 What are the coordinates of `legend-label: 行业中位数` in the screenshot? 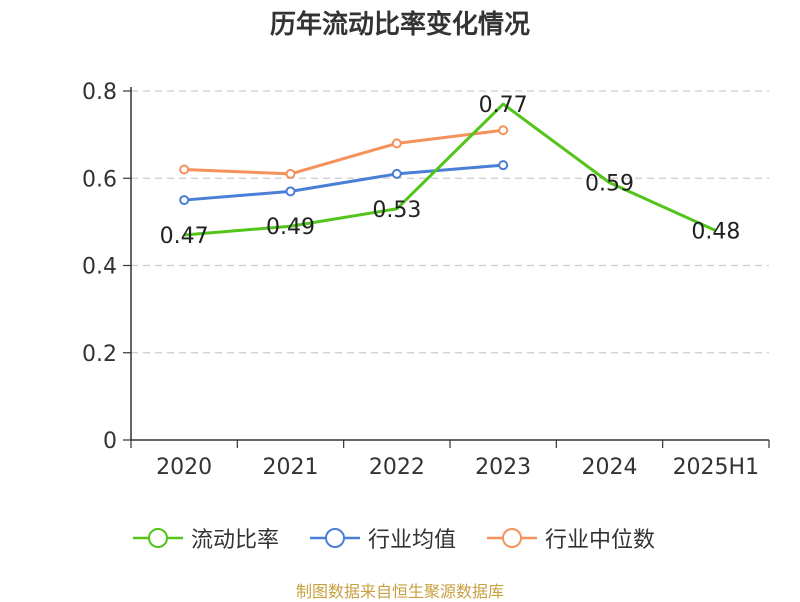 It's located at (600, 540).